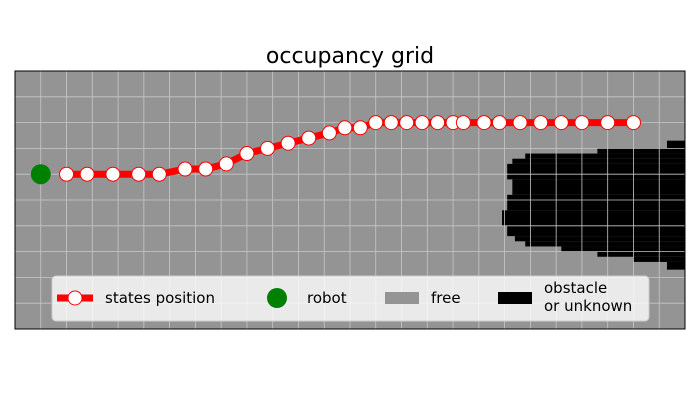  Describe the element at coordinates (327, 298) in the screenshot. I see `legend-robot-label: robot` at that location.